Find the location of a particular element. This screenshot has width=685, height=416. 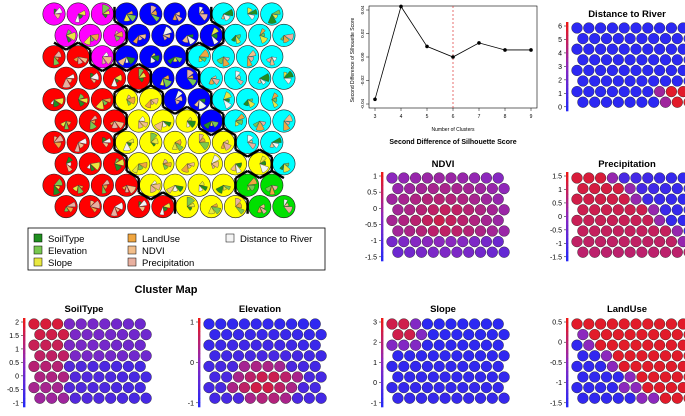

panel-title-landuse: LandUse is located at coordinates (627, 309).